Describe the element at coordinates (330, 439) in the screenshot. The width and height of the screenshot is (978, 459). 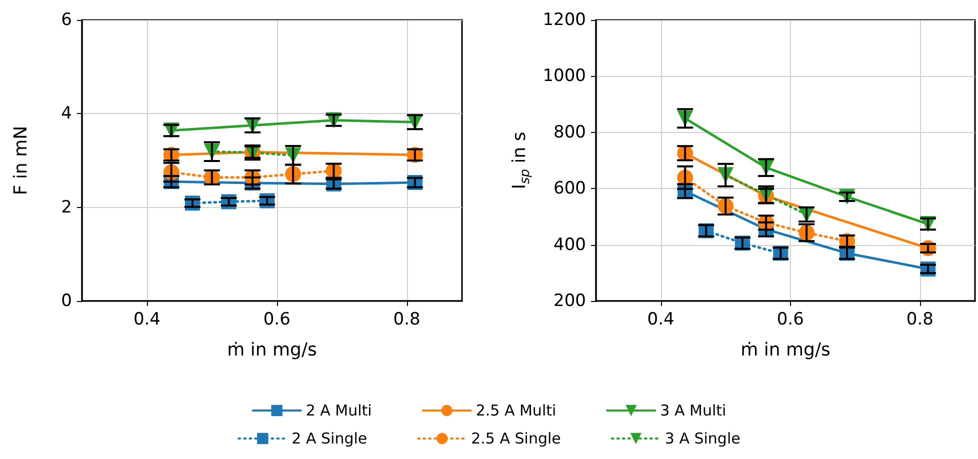
I see `legend-label: 2 A Single` at that location.